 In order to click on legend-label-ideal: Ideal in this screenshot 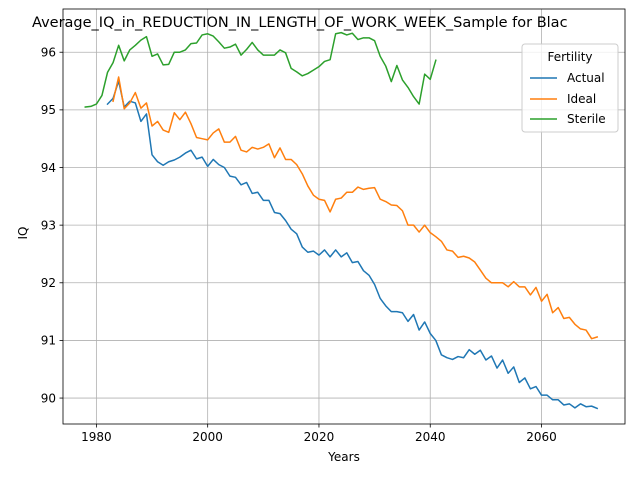, I will do `click(581, 99)`.